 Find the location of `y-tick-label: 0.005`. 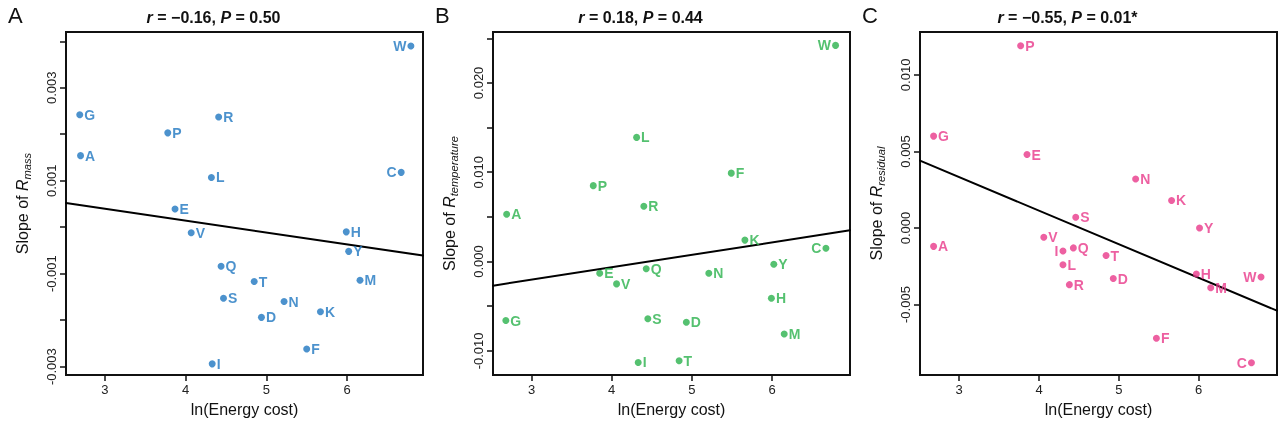

y-tick-label: 0.005 is located at coordinates (905, 151).